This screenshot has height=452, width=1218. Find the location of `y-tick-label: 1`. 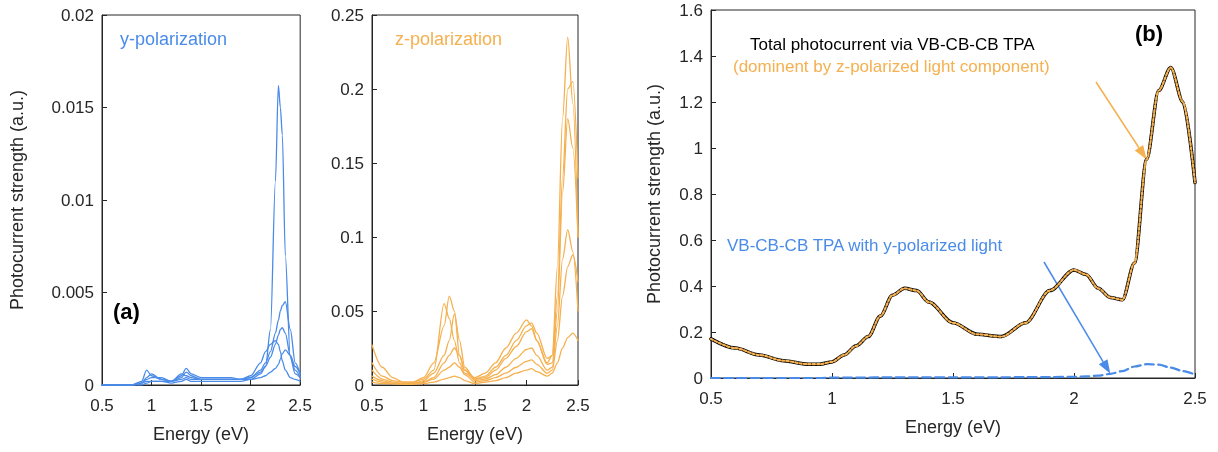

y-tick-label: 1 is located at coordinates (698, 148).